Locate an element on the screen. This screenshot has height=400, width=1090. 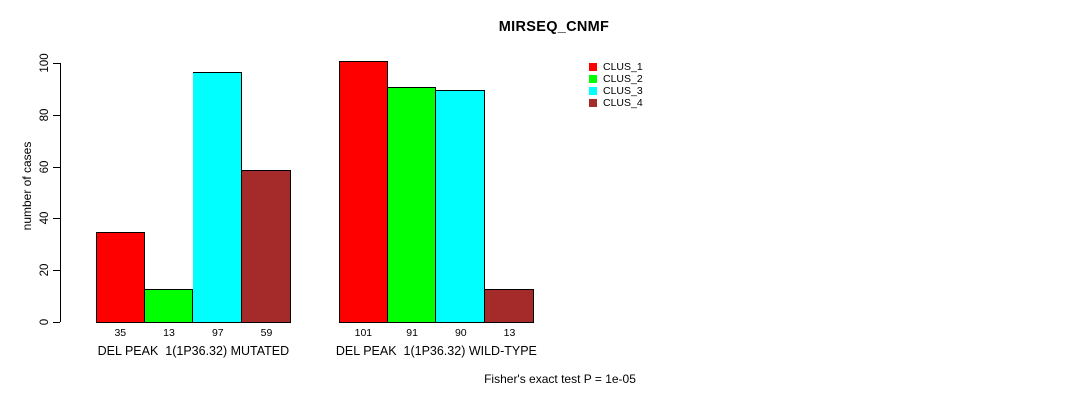
x-category-label: DEL PEAK 1(1P36.32) MUTATED is located at coordinates (193, 351).